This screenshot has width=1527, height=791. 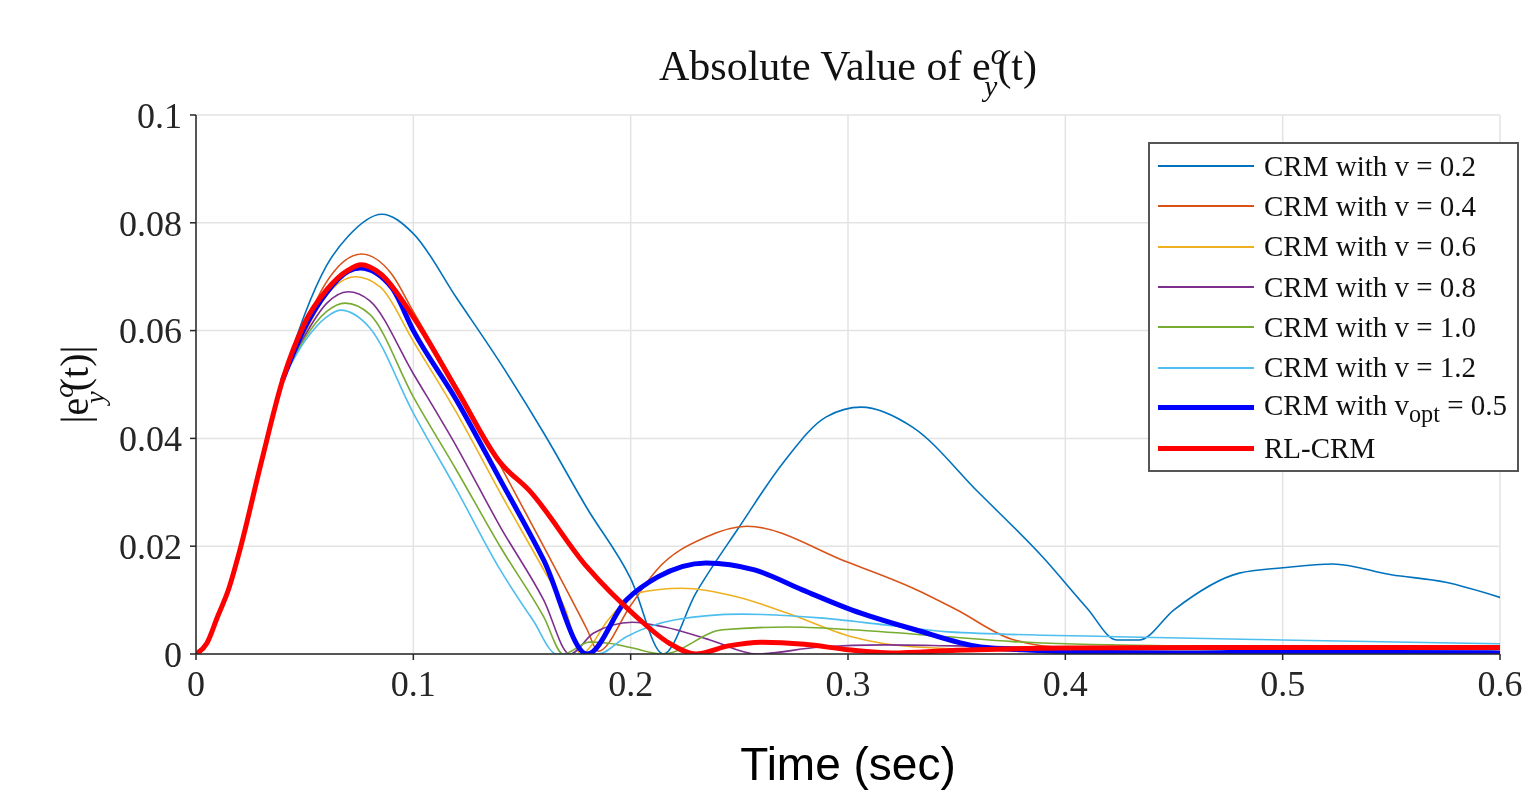 What do you see at coordinates (150, 546) in the screenshot?
I see `y-tick-label: 0.02` at bounding box center [150, 546].